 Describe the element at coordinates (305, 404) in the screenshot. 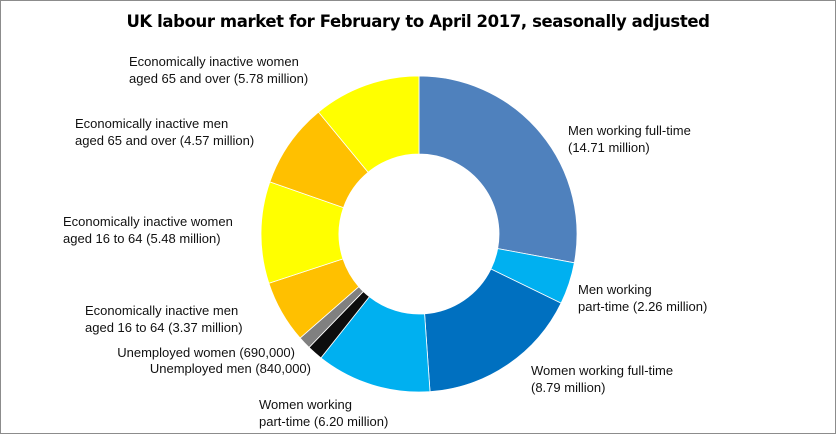

I see `label-line: Women working` at that location.